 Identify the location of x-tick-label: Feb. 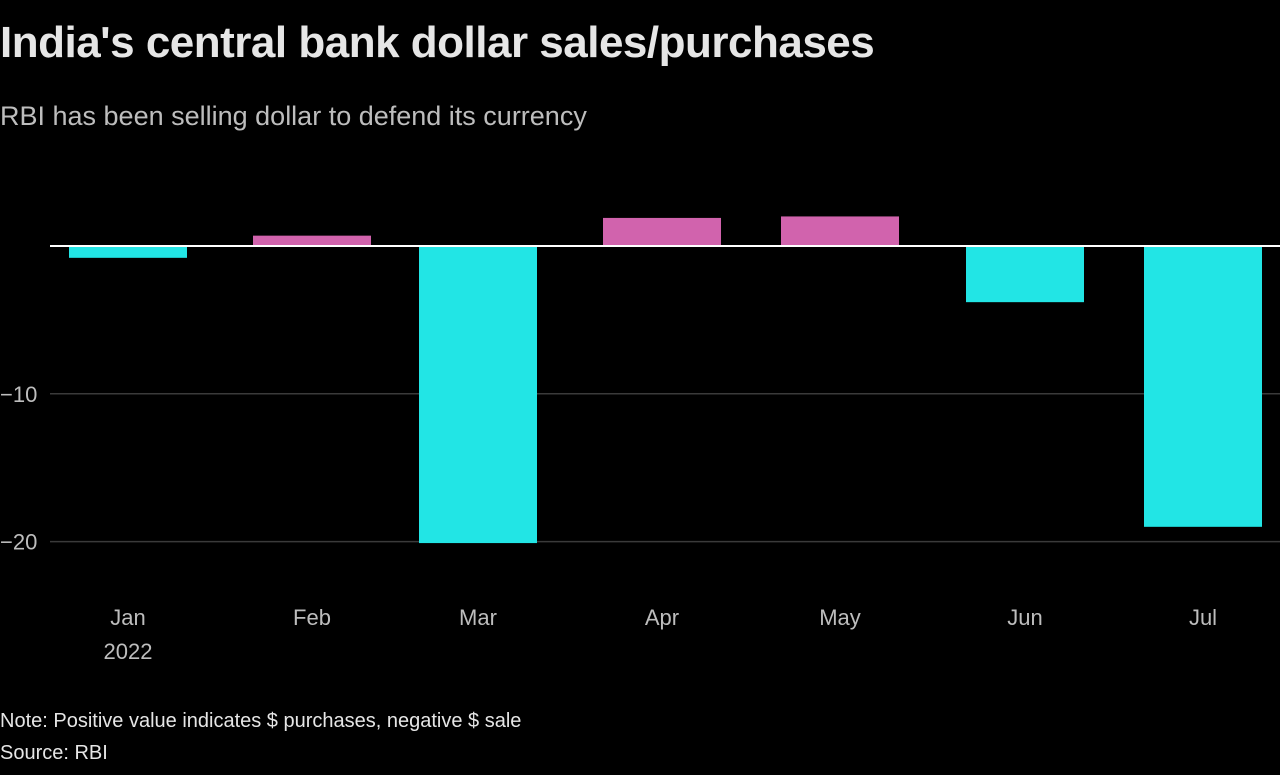
(312, 617).